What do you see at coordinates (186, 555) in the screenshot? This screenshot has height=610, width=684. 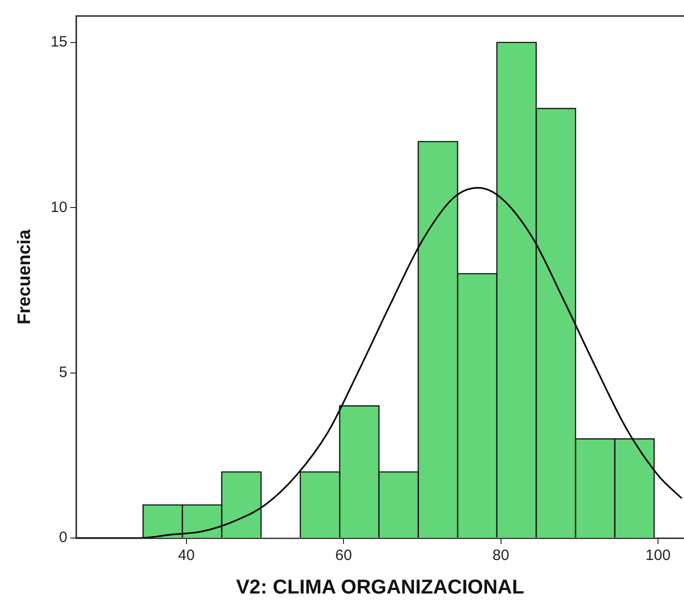 I see `x-tick-label: 40` at bounding box center [186, 555].